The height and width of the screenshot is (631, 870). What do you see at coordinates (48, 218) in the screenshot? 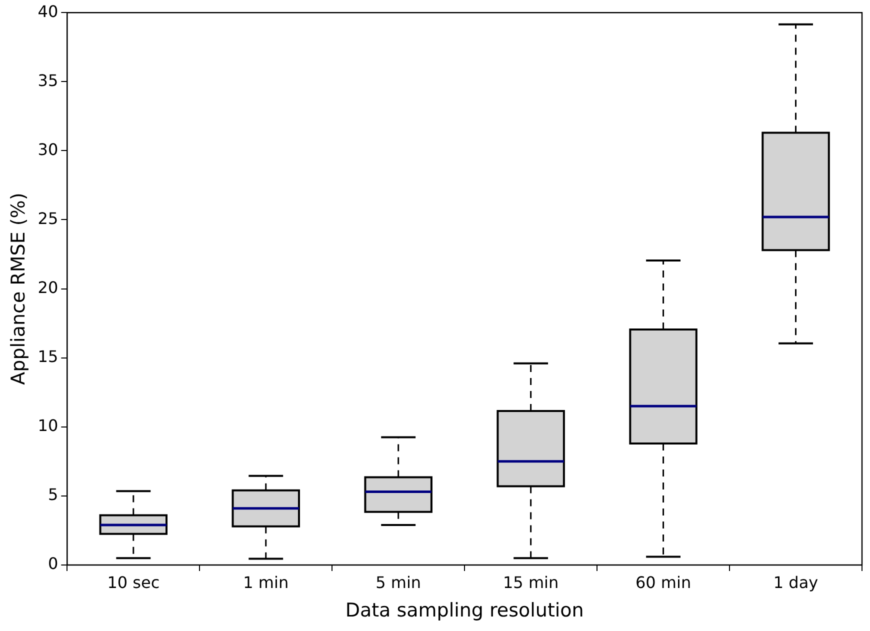
I see `y-tick-label: 25` at bounding box center [48, 218].